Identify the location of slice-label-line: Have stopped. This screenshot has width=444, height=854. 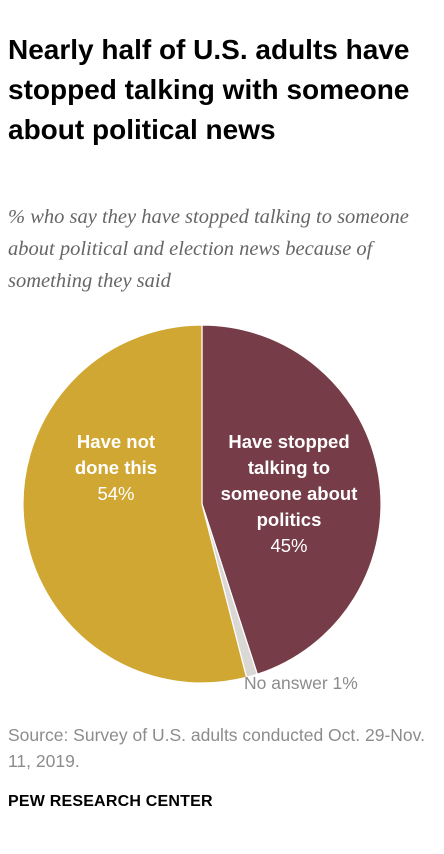
(288, 441).